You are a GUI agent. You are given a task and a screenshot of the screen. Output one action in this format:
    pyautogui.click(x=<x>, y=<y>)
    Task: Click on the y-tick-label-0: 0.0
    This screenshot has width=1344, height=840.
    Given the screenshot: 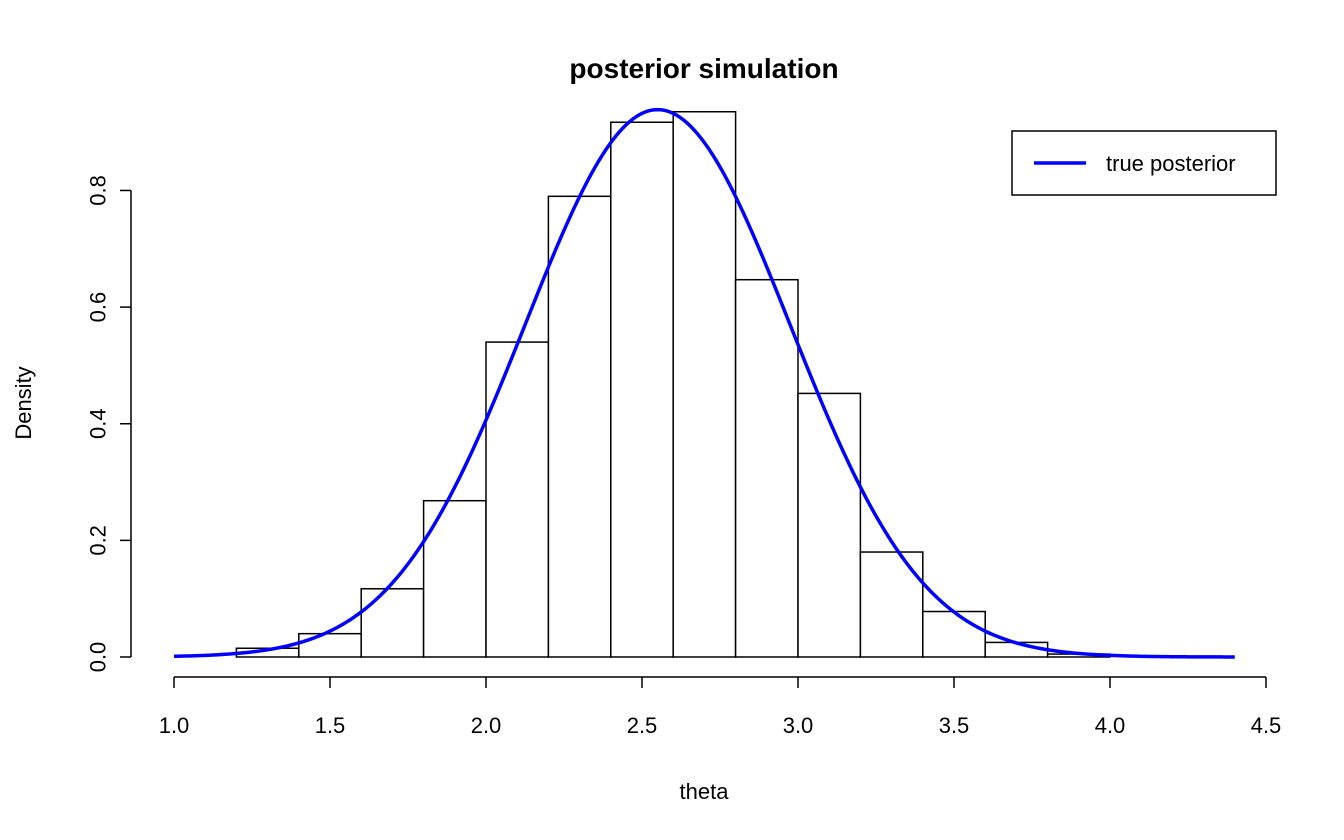 What is the action you would take?
    pyautogui.click(x=98, y=657)
    